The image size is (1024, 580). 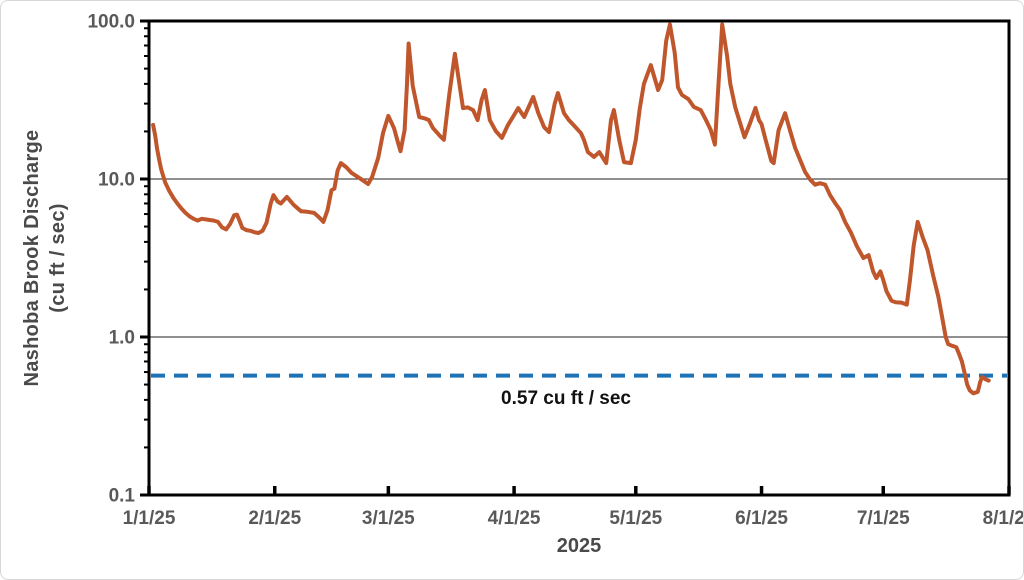 What do you see at coordinates (122, 338) in the screenshot?
I see `y-tick-label: 1.0` at bounding box center [122, 338].